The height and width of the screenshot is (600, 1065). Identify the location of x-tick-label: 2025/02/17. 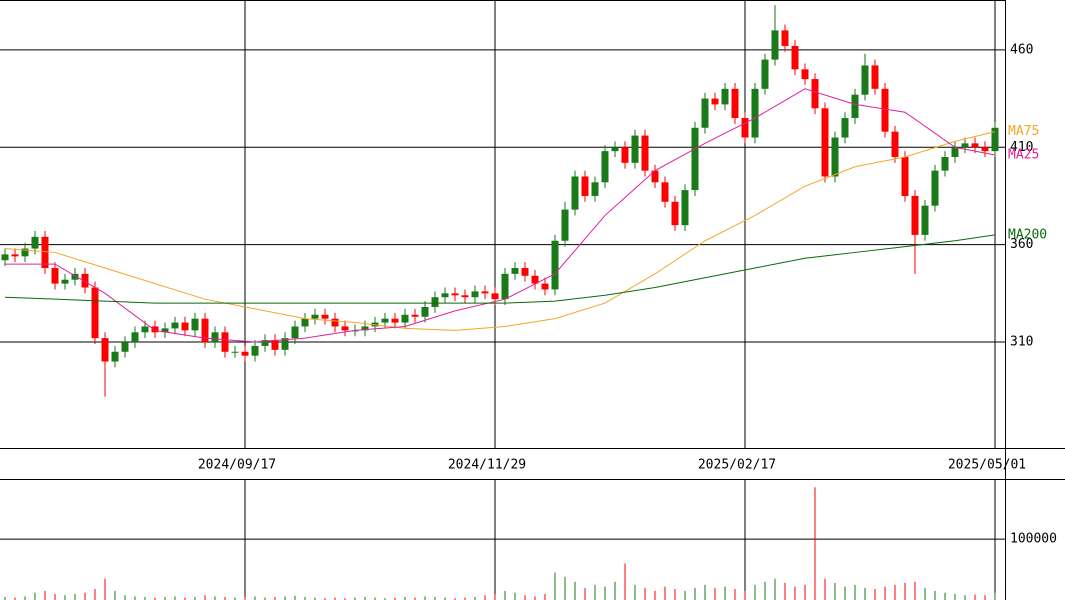
(737, 465).